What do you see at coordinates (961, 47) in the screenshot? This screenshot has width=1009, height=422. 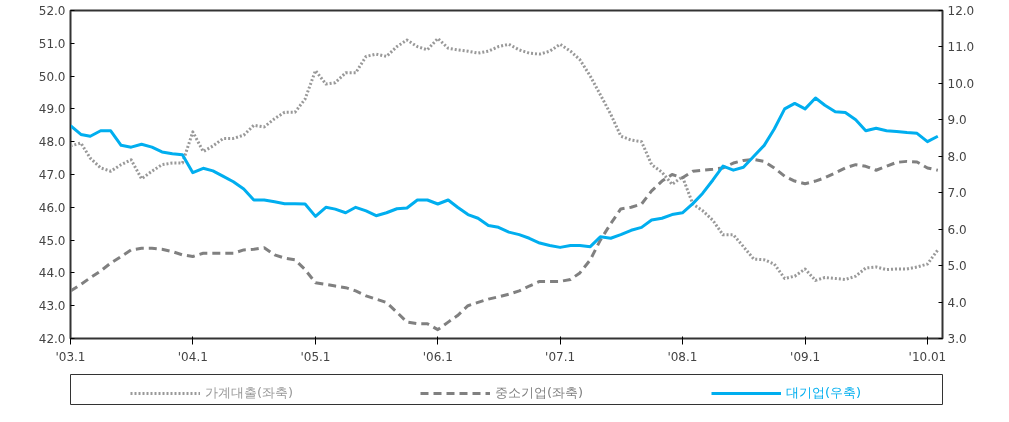 I see `y2-tick-label: 11.0` at bounding box center [961, 47].